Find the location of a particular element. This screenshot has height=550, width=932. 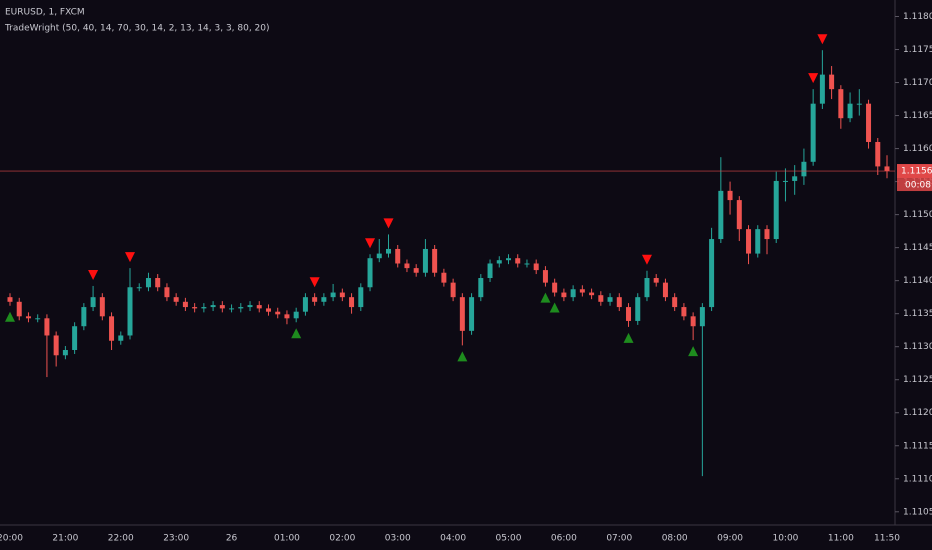

x-tick-label: 11:00 is located at coordinates (841, 539).